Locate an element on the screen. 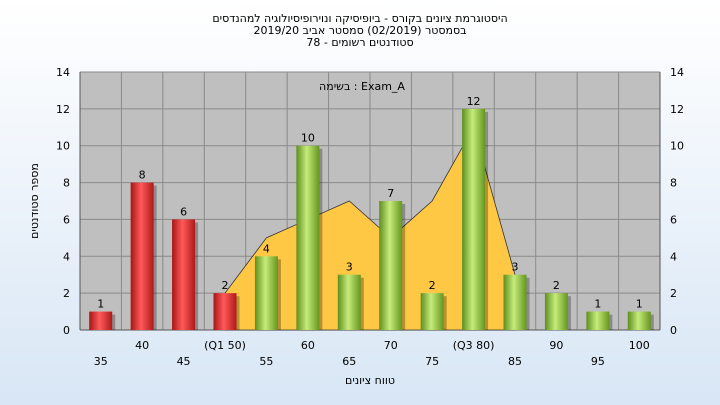 This screenshot has width=720, height=405. x-tick-label: 90 is located at coordinates (556, 345).